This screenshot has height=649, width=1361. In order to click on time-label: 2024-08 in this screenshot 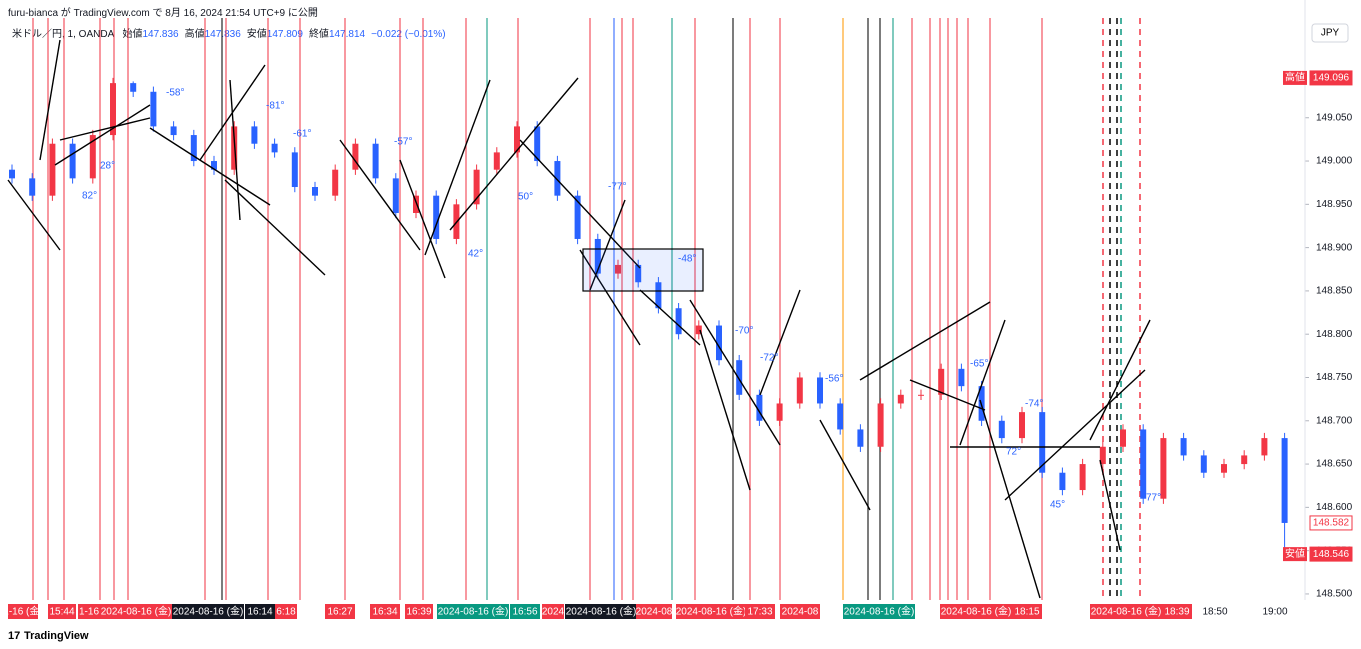, I will do `click(800, 612)`.